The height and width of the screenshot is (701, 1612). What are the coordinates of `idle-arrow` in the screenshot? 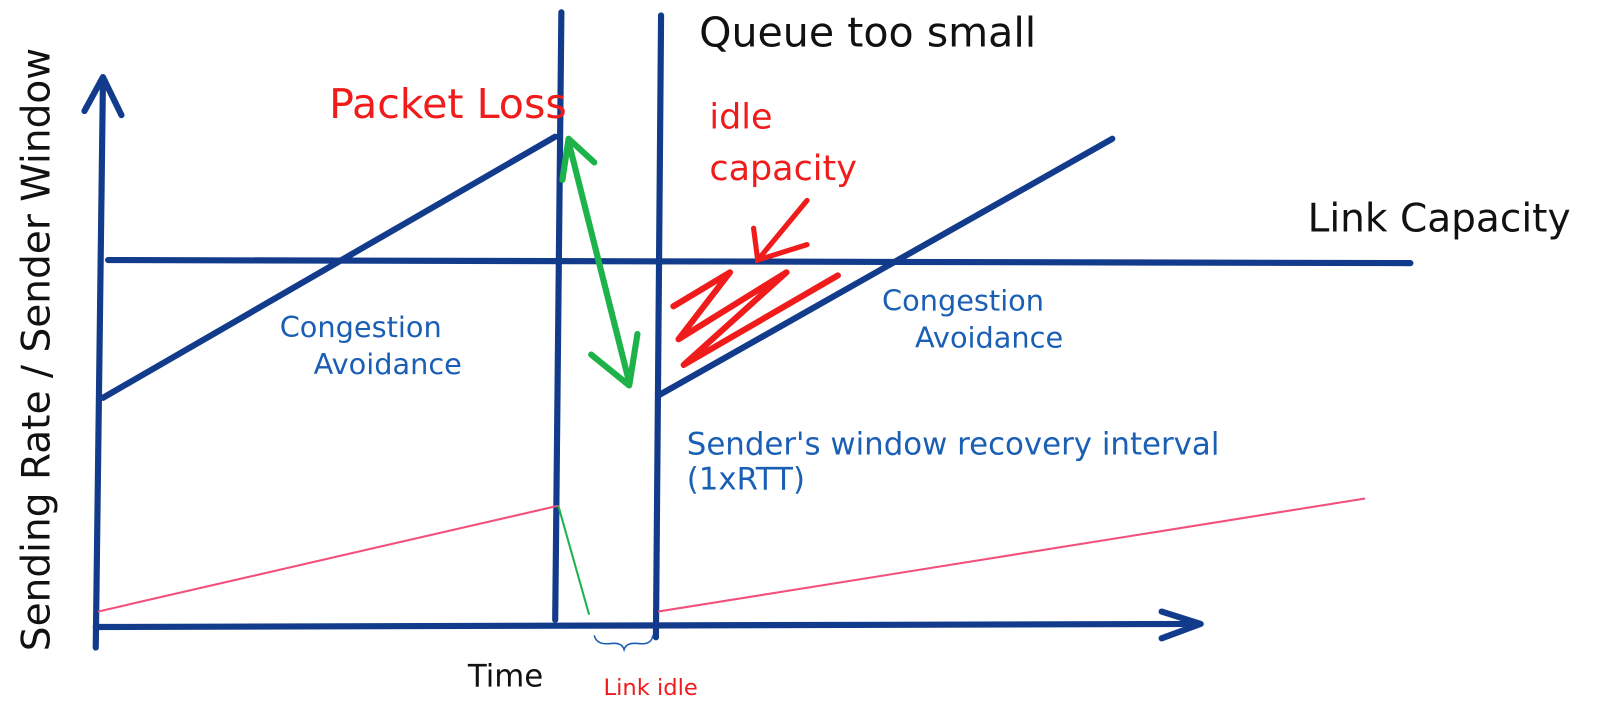 It's located at (780, 230).